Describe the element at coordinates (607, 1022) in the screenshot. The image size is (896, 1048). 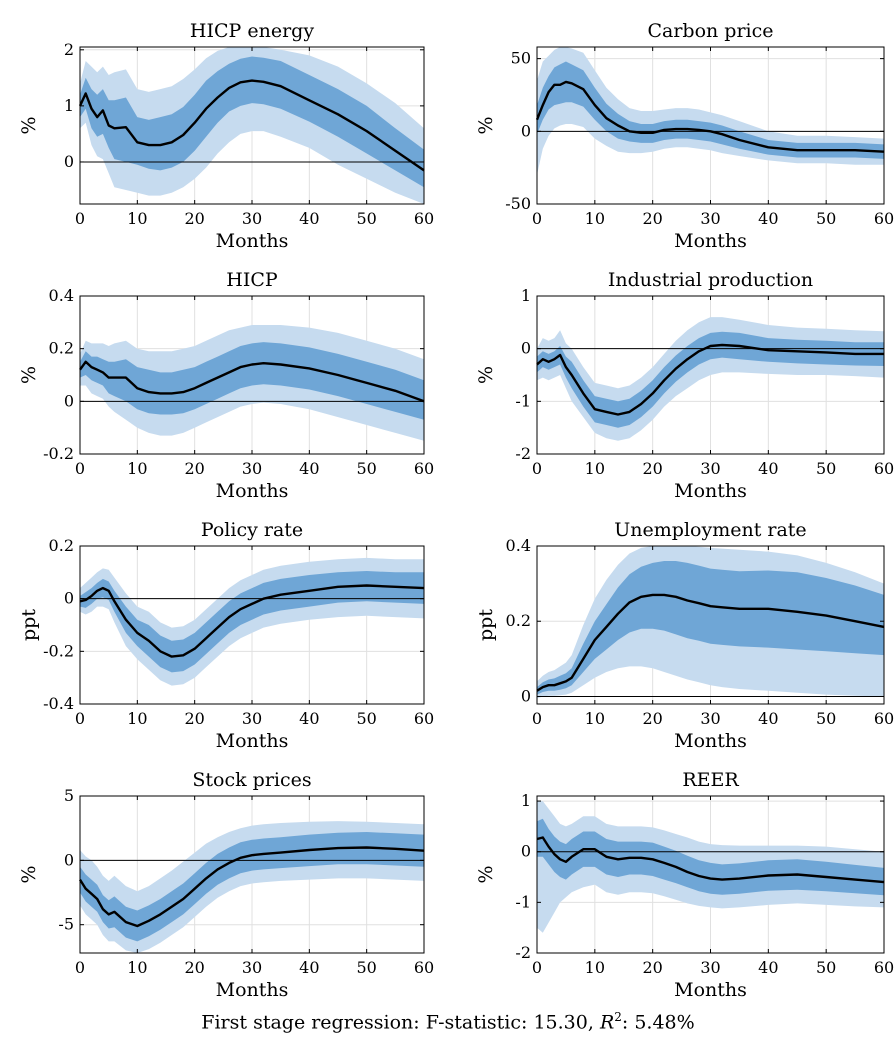
I see `r2-symbol: R` at that location.